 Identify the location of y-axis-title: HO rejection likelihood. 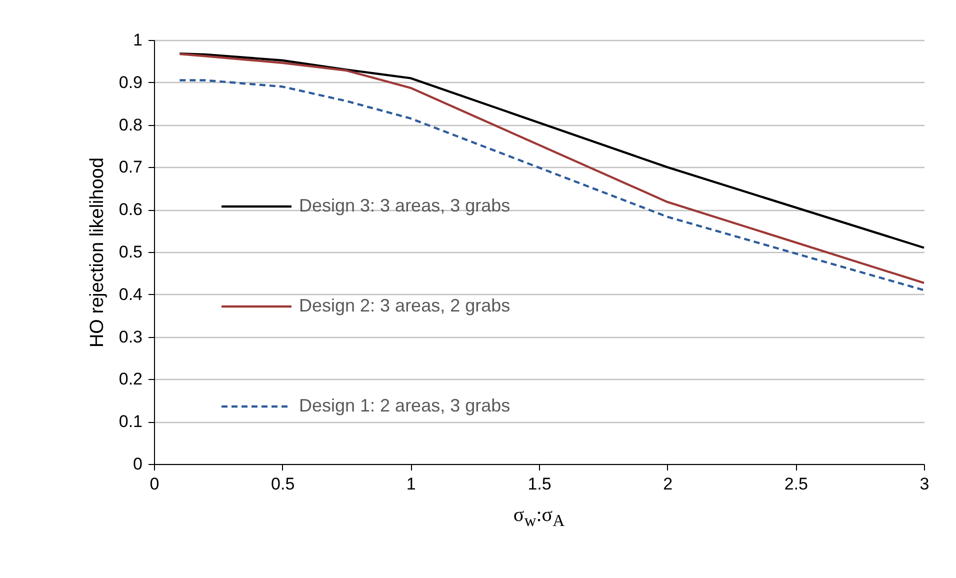
(97, 252).